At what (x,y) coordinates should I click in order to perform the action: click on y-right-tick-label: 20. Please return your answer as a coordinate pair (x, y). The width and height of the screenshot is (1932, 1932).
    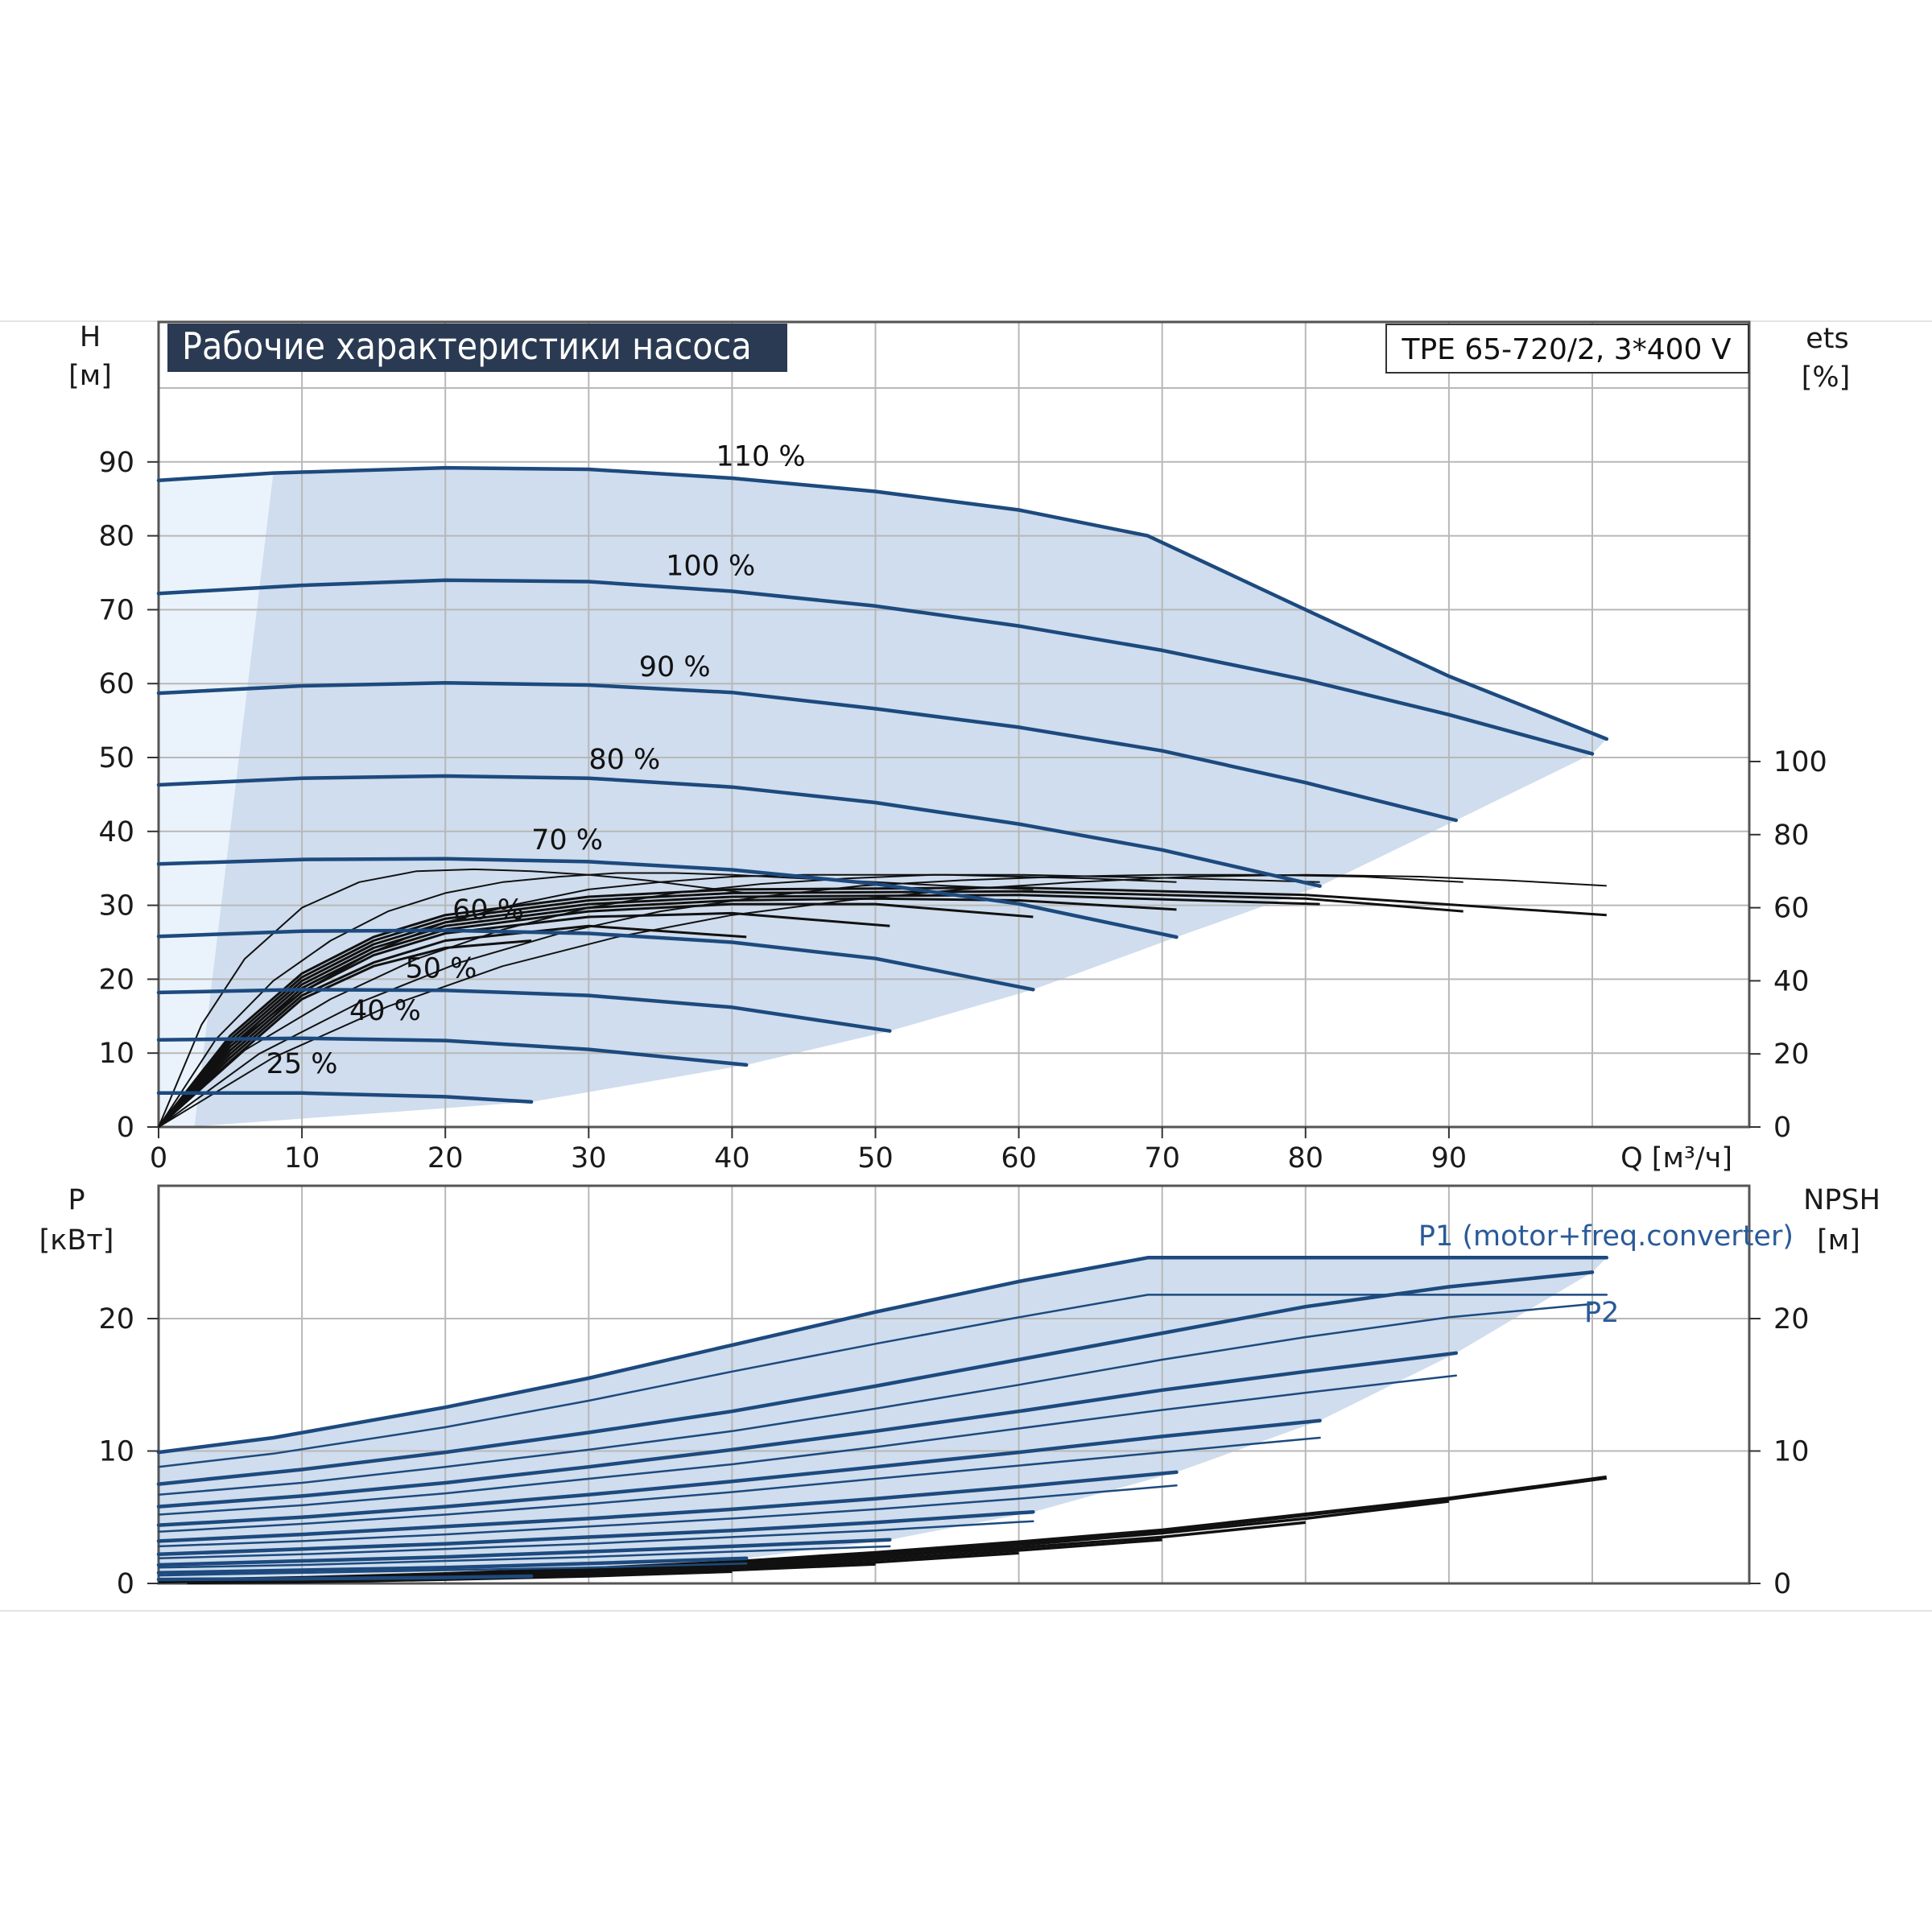
    Looking at the image, I should click on (1791, 1054).